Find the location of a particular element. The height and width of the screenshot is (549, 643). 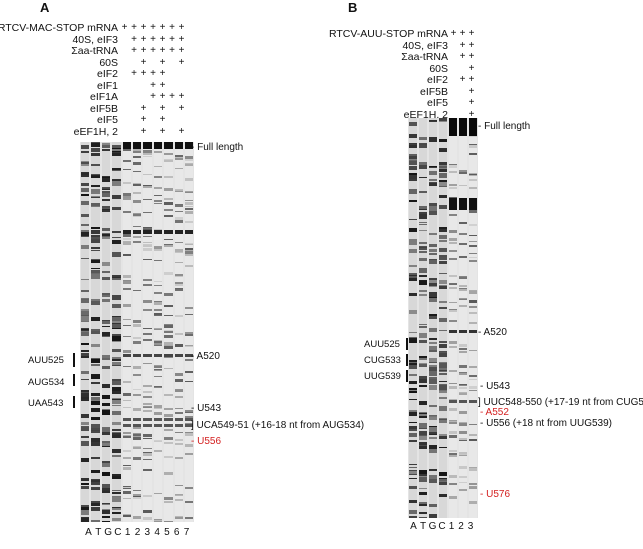

lane-label: A is located at coordinates (413, 526).